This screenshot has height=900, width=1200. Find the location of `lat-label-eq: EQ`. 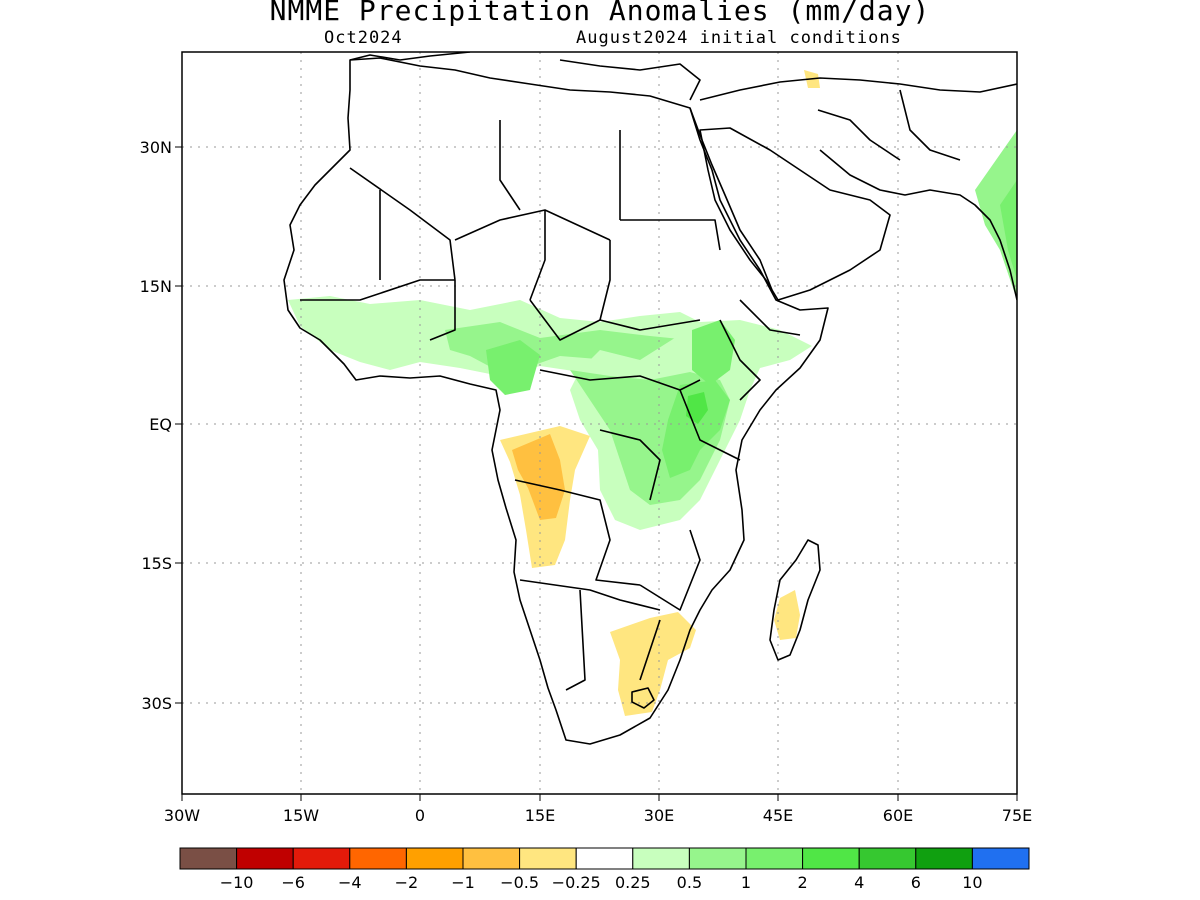

lat-label-eq: EQ is located at coordinates (160, 424).